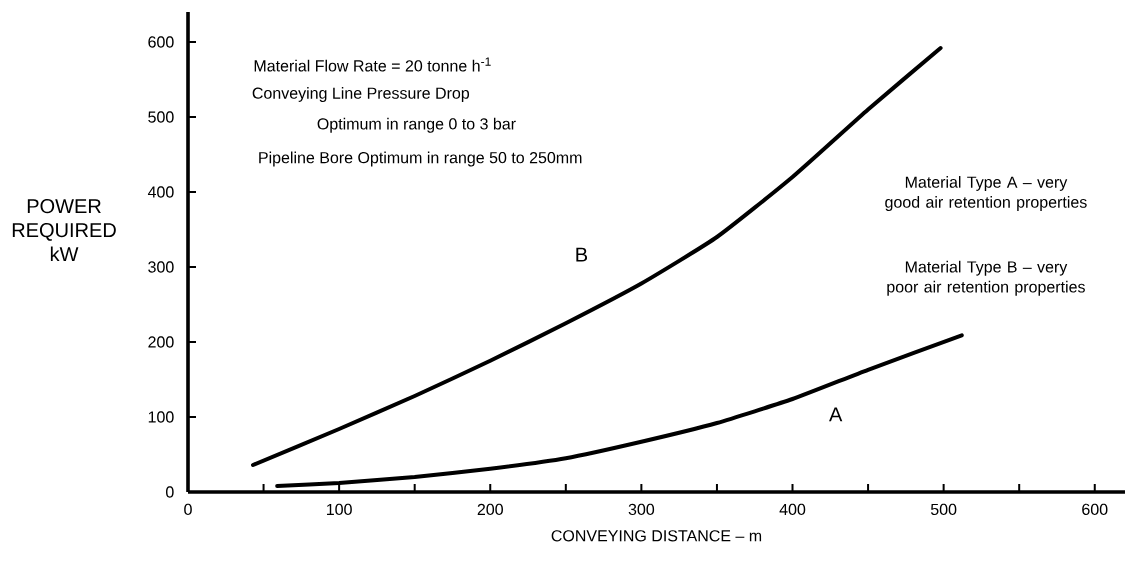 The height and width of the screenshot is (570, 1136). I want to click on x-tick-label: 400, so click(792, 509).